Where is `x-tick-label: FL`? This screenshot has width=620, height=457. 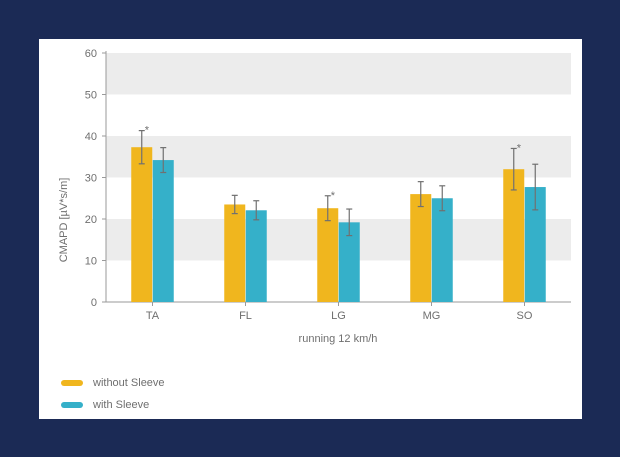
x-tick-label: FL is located at coordinates (245, 316).